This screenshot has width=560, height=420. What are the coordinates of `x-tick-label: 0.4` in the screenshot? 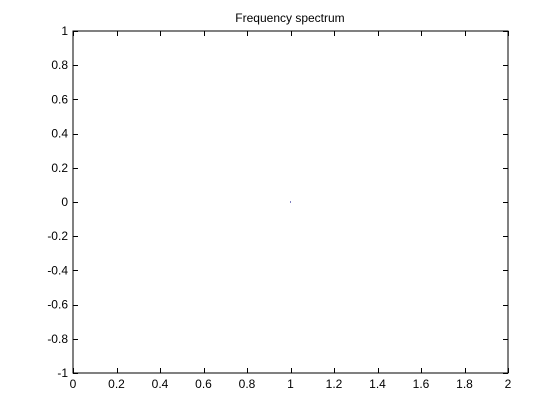 It's located at (160, 384).